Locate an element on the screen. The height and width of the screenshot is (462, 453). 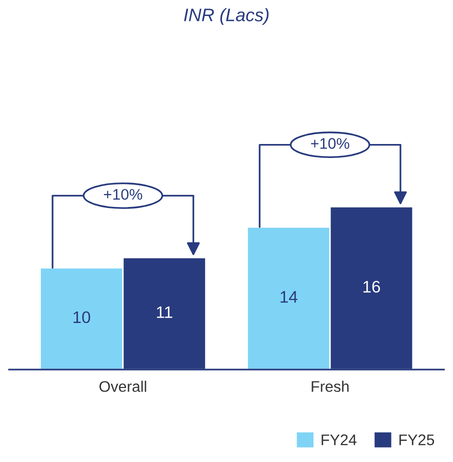
data-label: 14 is located at coordinates (289, 297).